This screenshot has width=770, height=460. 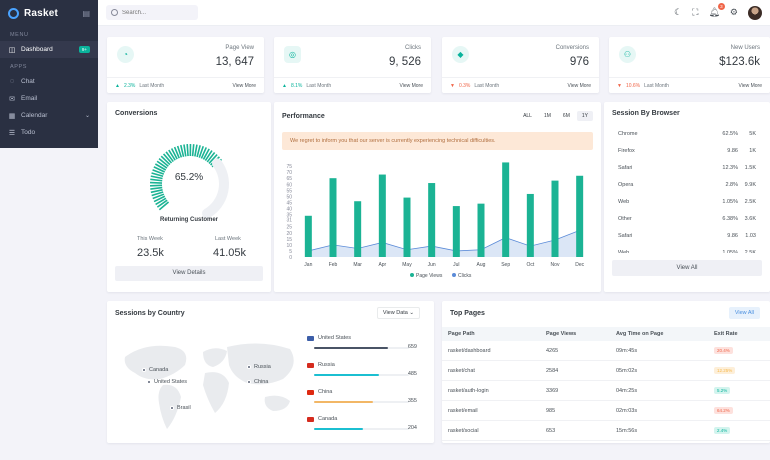 What do you see at coordinates (750, 218) in the screenshot?
I see `browser-sessions: 3.6K` at bounding box center [750, 218].